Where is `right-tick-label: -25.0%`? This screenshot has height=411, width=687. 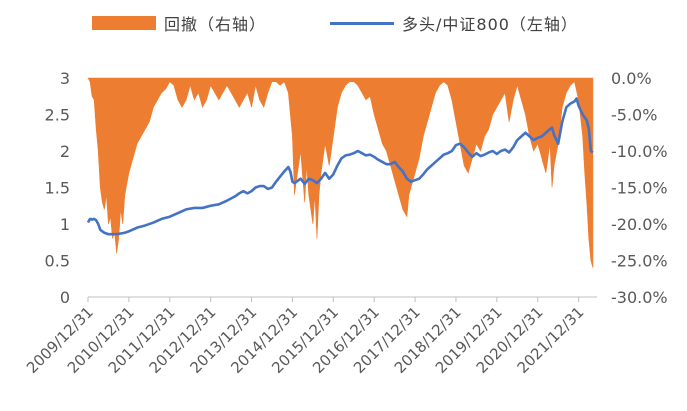 right-tick-label: -25.0% is located at coordinates (639, 261).